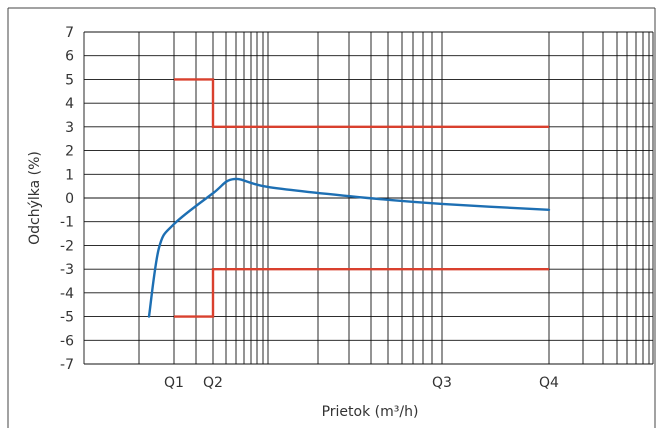  What do you see at coordinates (67, 270) in the screenshot?
I see `y-tick-label: -3` at bounding box center [67, 270].